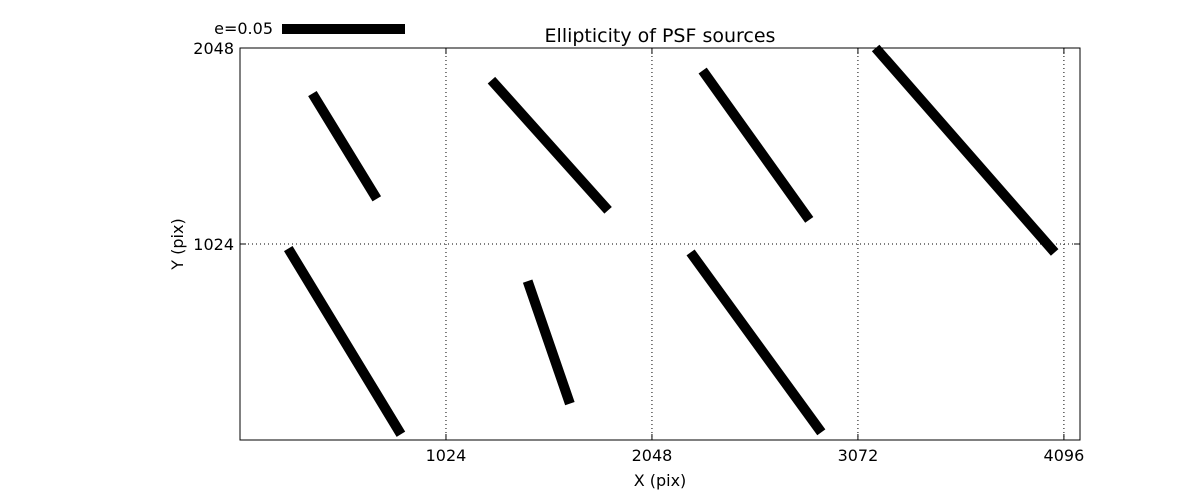  Describe the element at coordinates (343, 29) in the screenshot. I see `legend-scale-bar` at that location.